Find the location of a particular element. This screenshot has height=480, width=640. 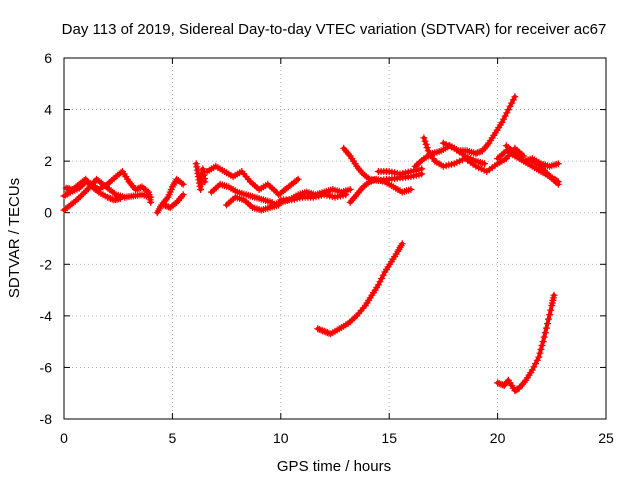

y-tick-label: -4 is located at coordinates (46, 316).